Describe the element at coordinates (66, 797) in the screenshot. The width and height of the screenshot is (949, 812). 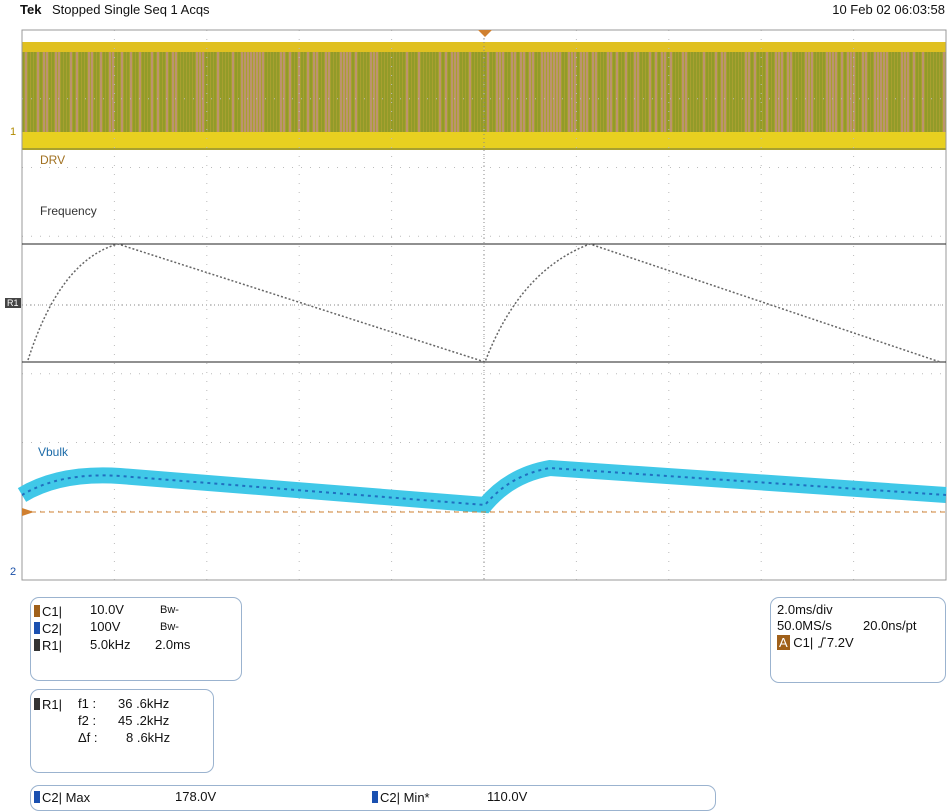
I see `measurement-name: C2| Max` at that location.